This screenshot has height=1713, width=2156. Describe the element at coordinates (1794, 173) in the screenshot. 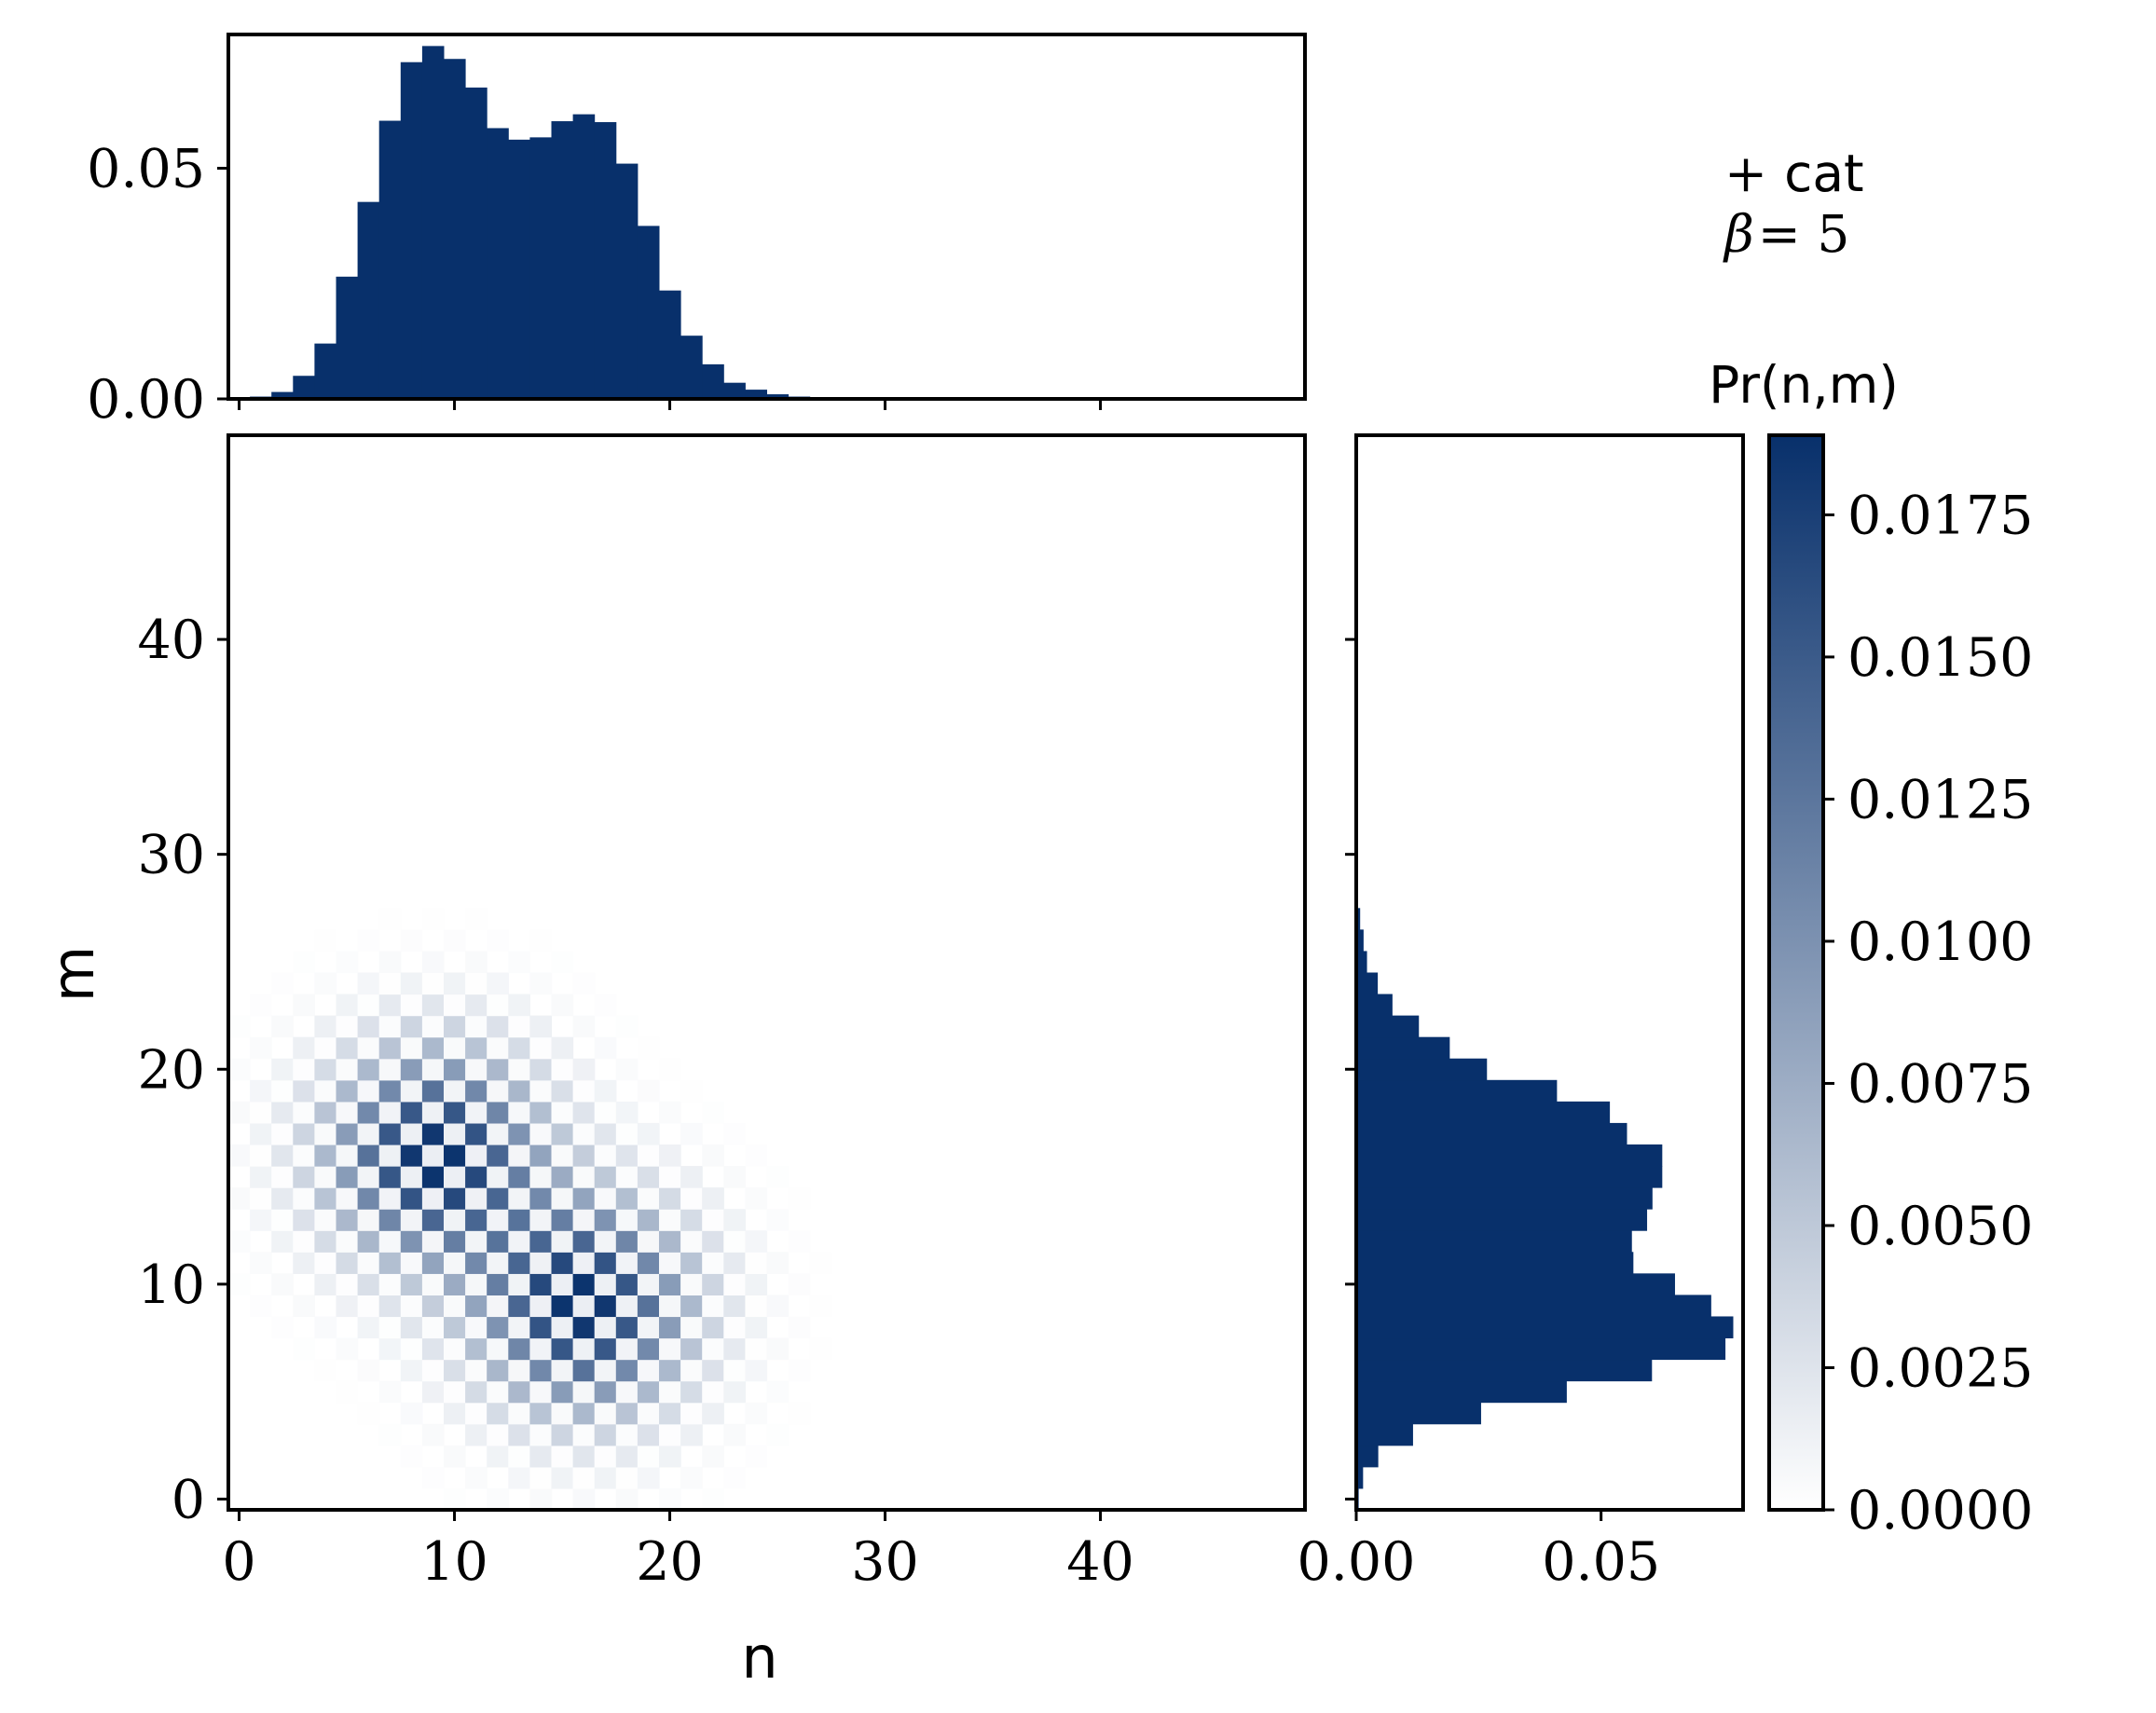

I see `annotation-line1: + cat` at that location.